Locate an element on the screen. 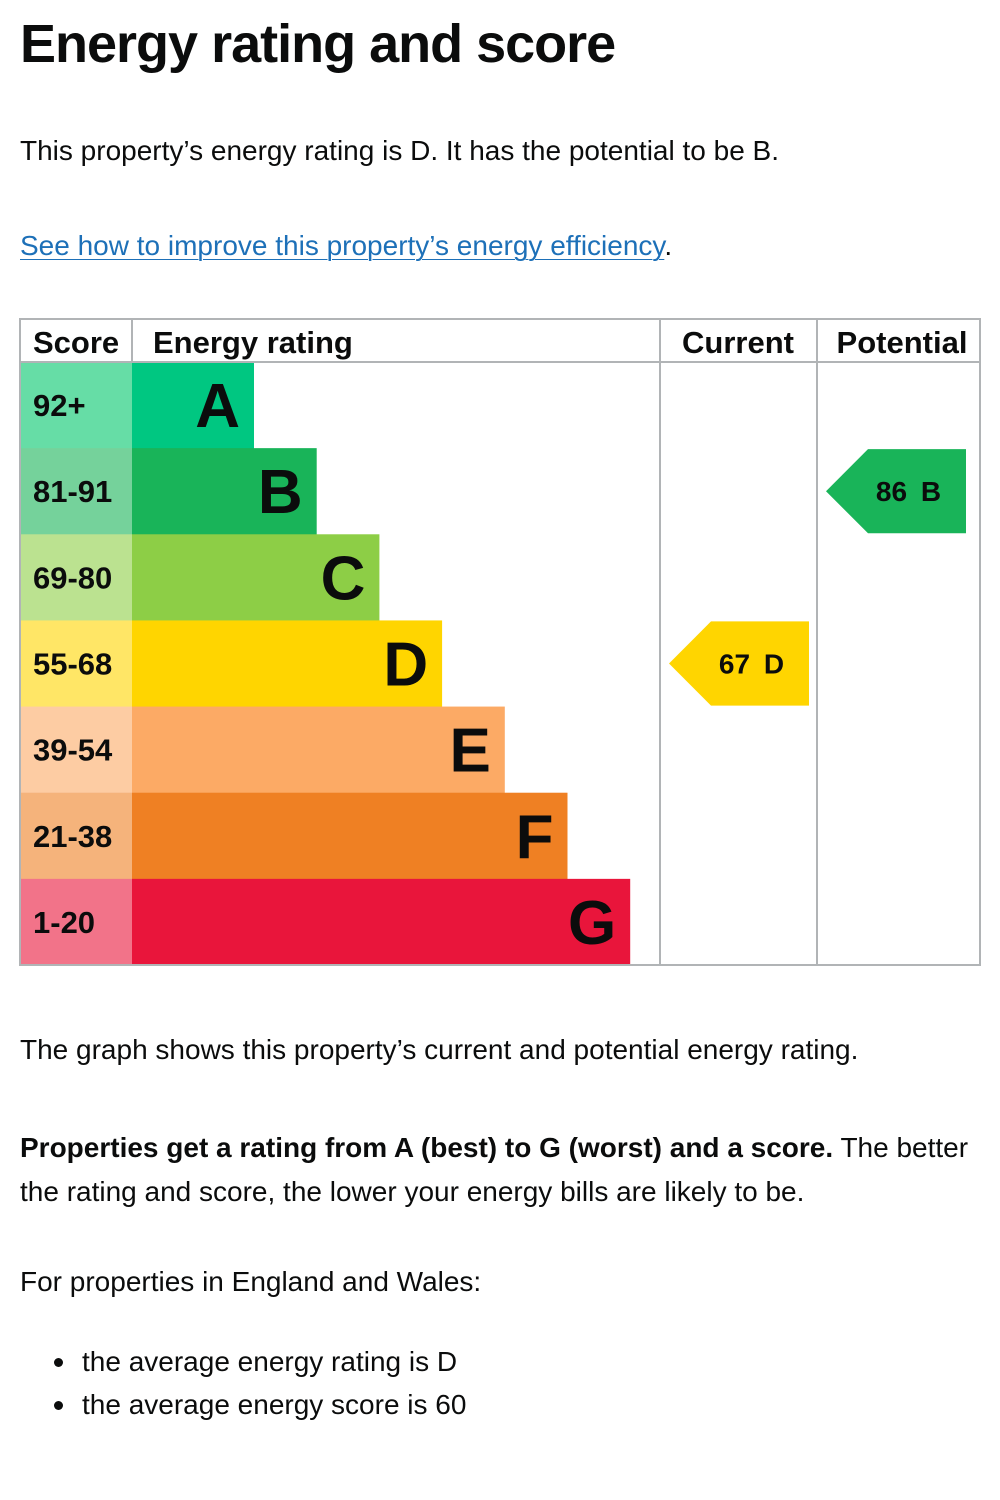  score-cell-e is located at coordinates (76, 750).